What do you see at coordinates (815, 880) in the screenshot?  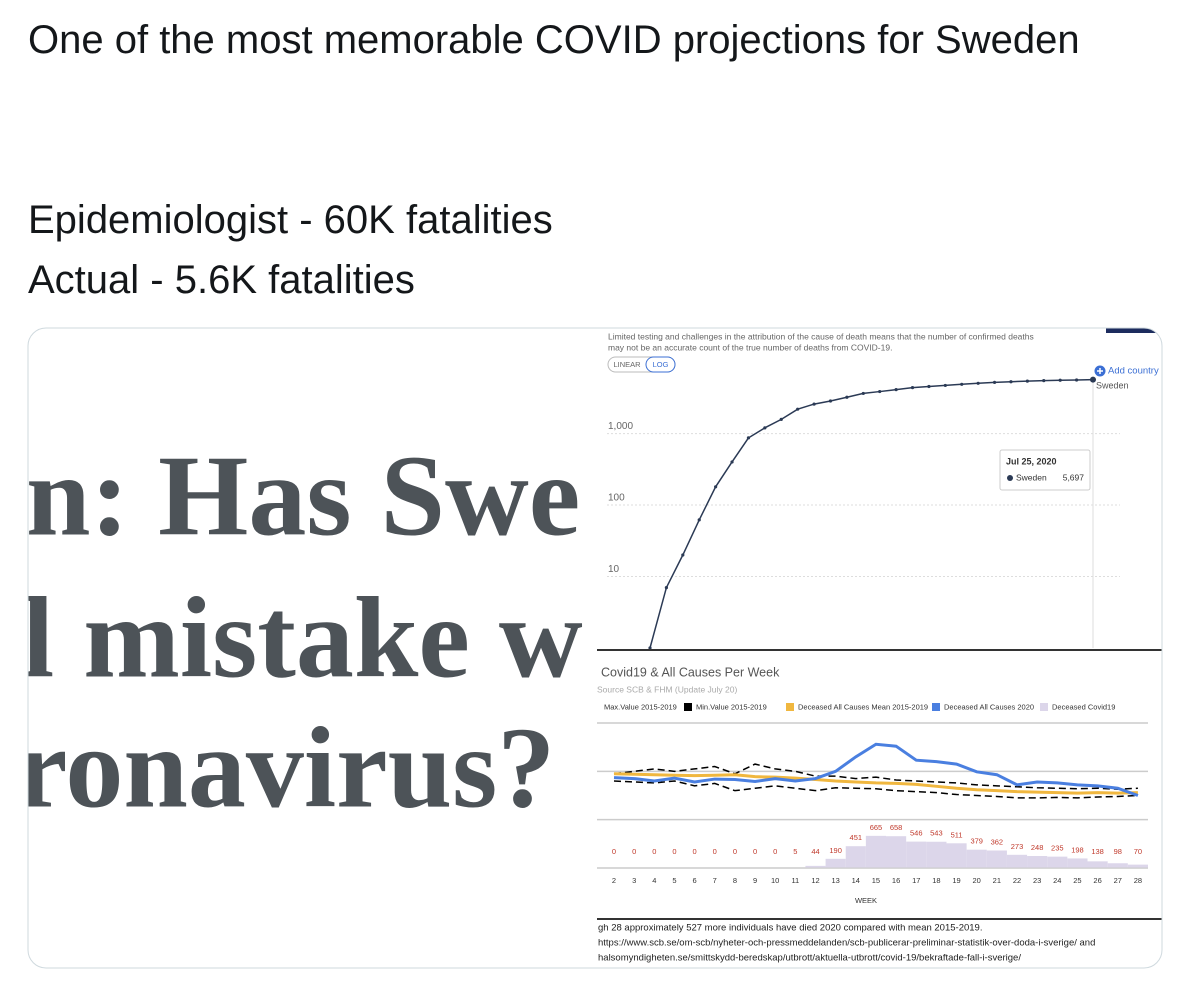 I see `x-tick-label: 12` at bounding box center [815, 880].